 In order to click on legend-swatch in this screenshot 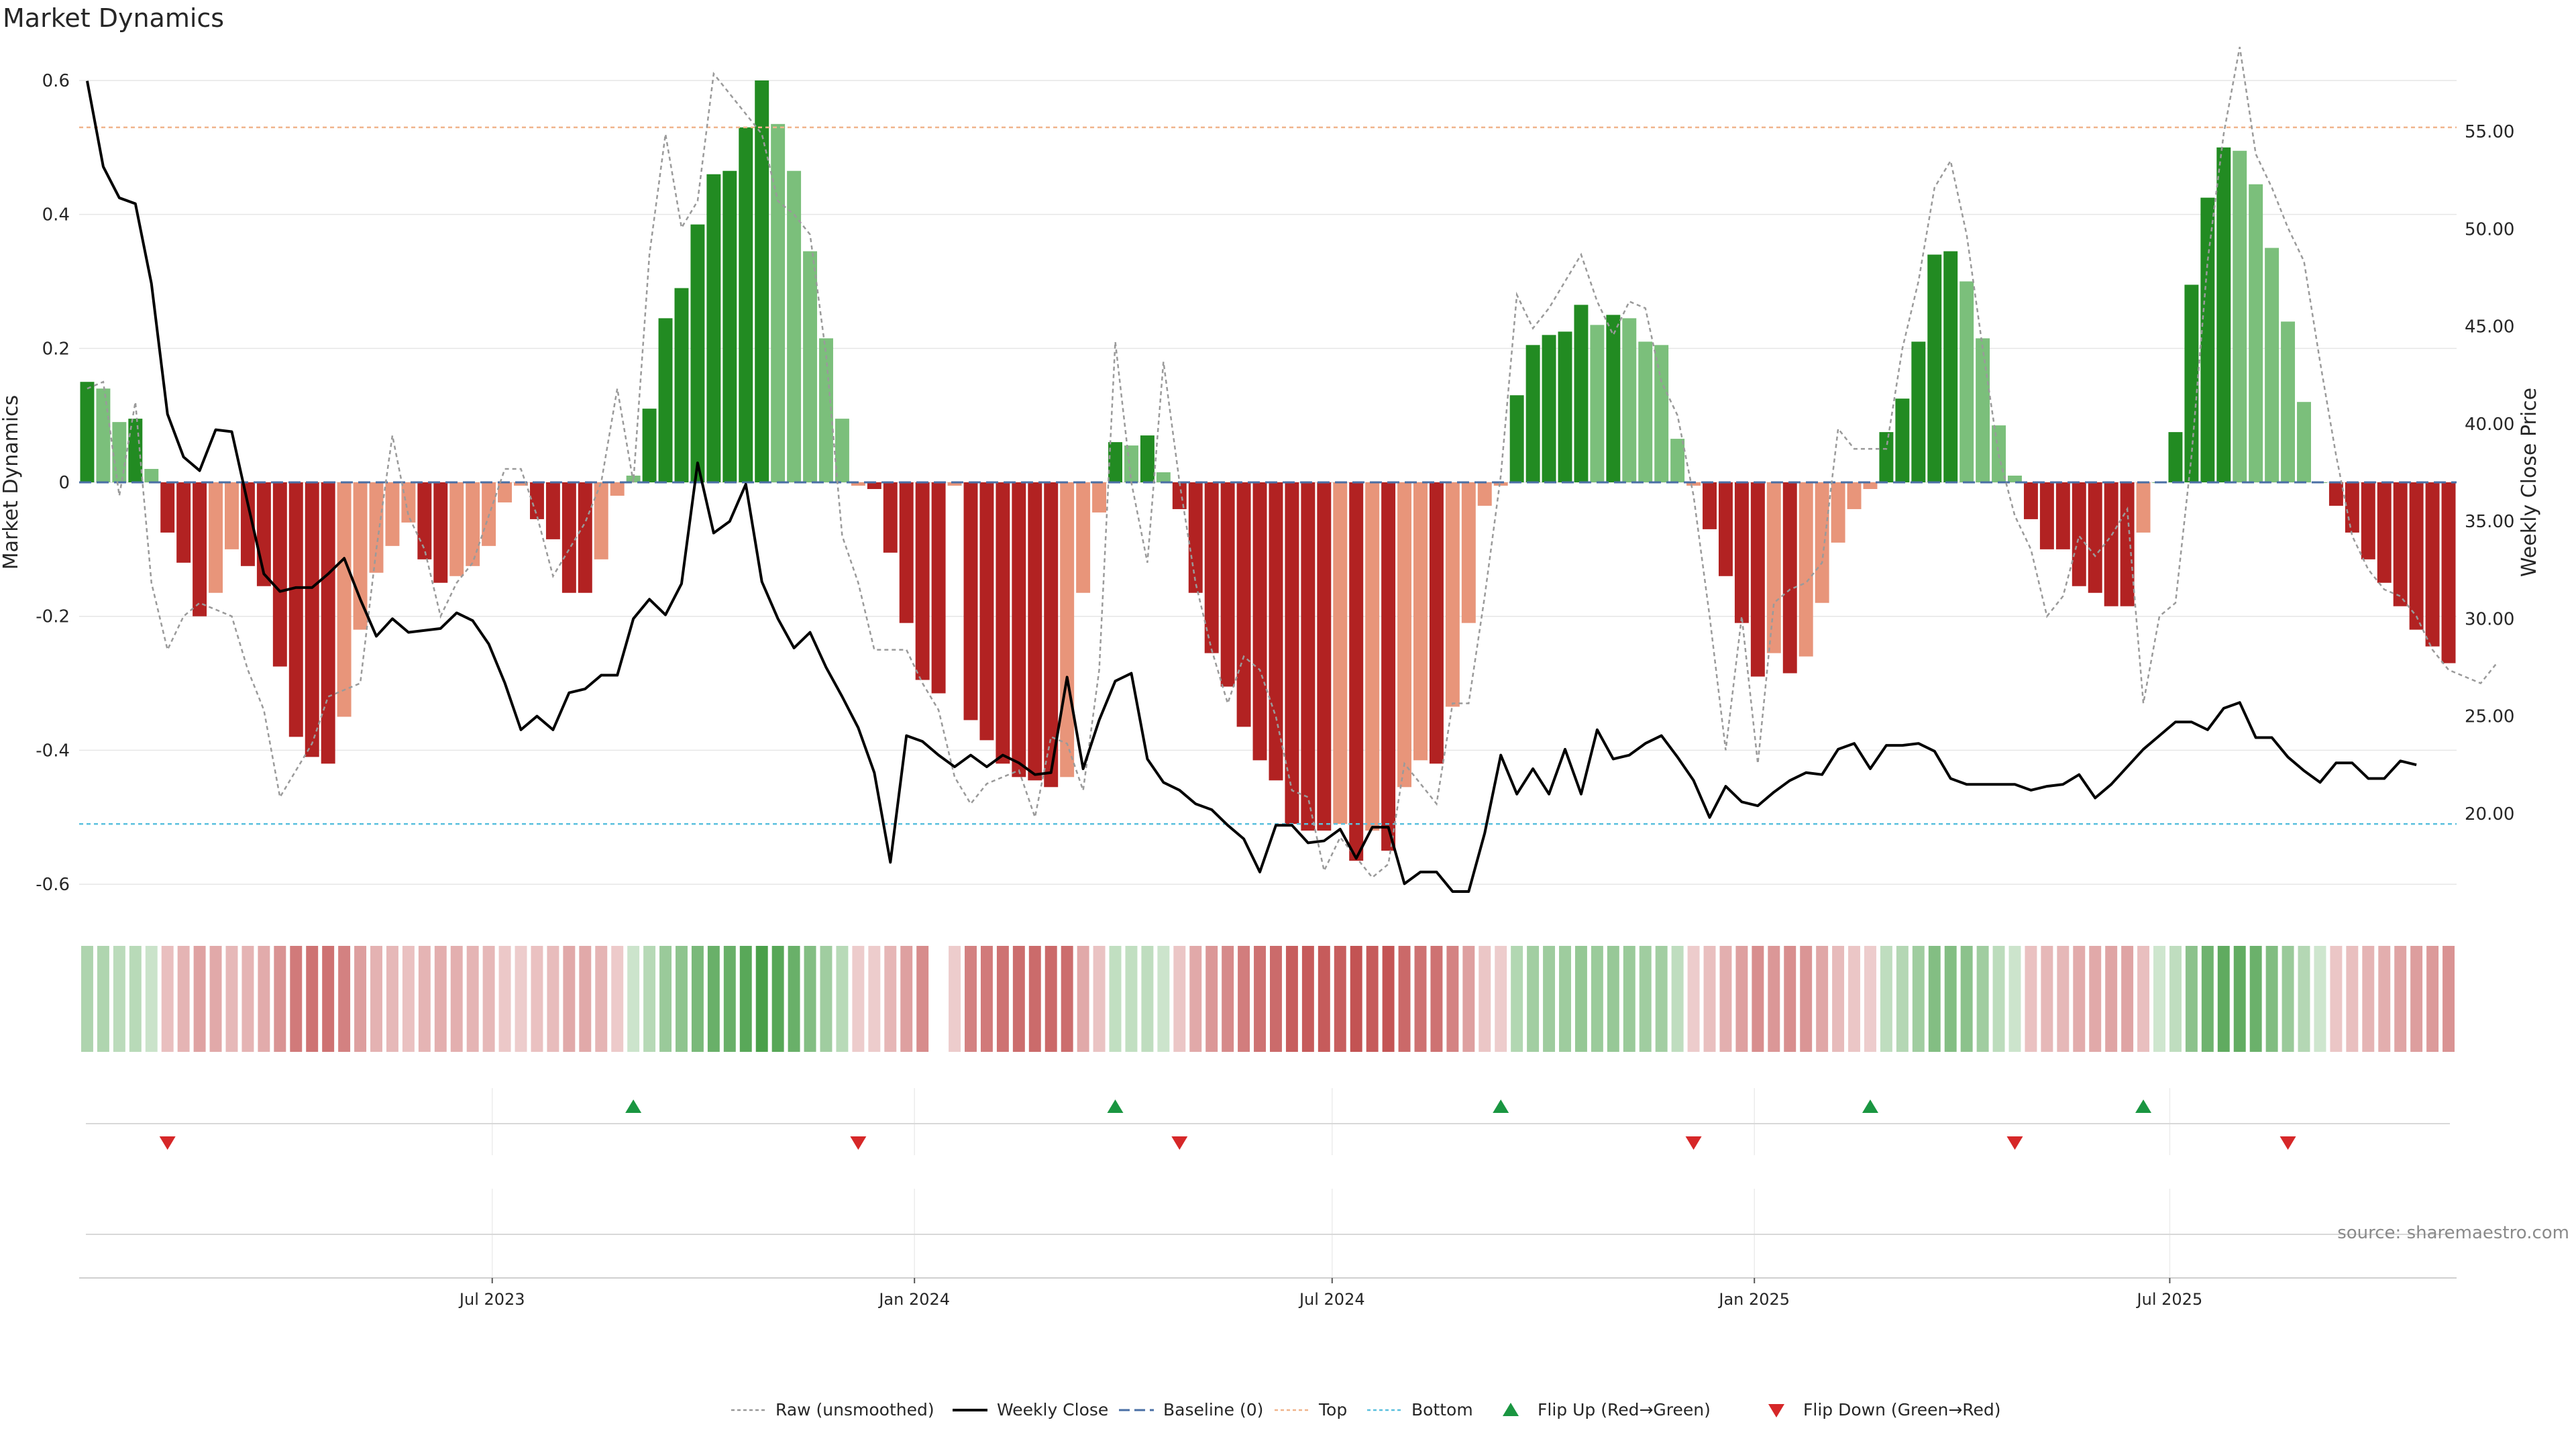, I will do `click(1511, 1409)`.